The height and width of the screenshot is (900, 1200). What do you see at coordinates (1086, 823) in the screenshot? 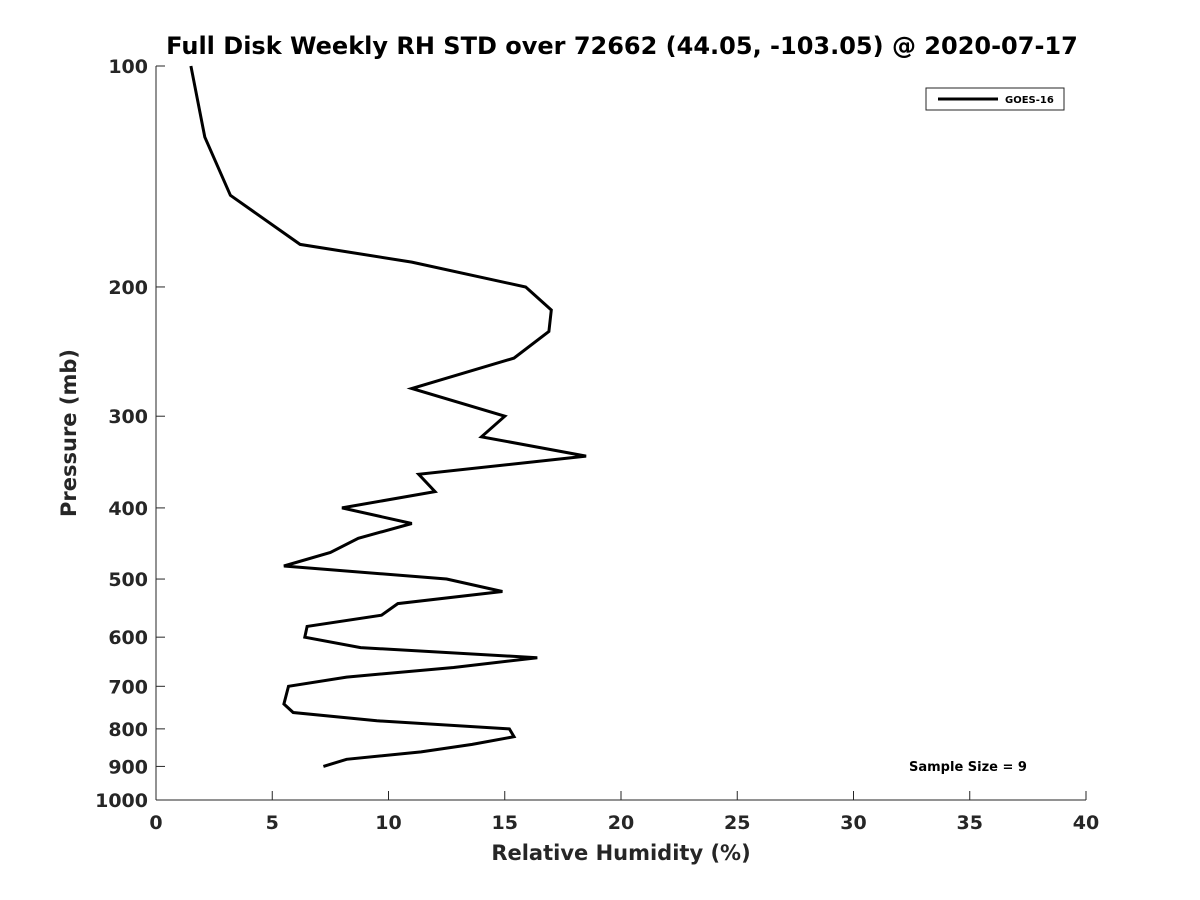
I see `x-tick-label: 40` at bounding box center [1086, 823].